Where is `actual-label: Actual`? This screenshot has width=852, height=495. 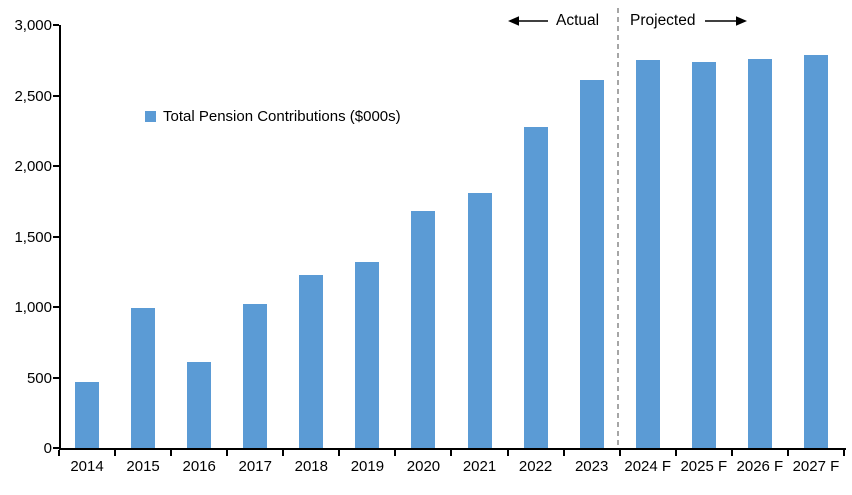 actual-label: Actual is located at coordinates (578, 20).